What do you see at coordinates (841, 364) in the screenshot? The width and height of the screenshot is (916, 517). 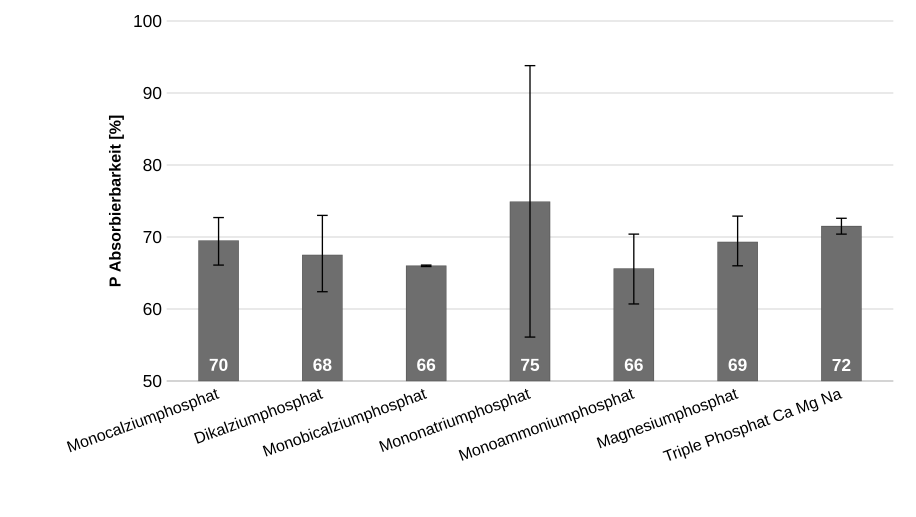 I see `data-label: 72` at bounding box center [841, 364].